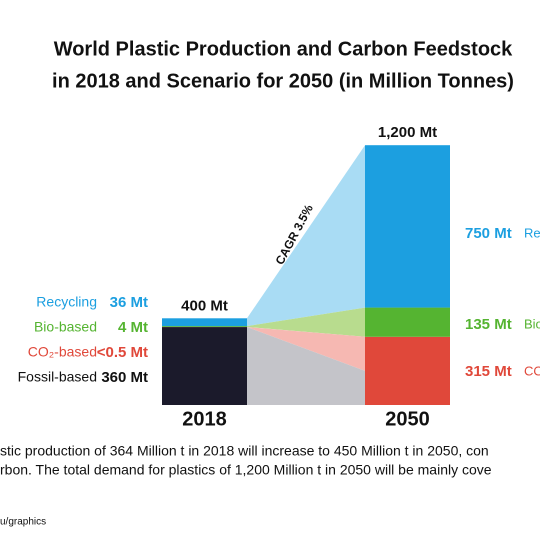 Image resolution: width=540 pixels, height=540 pixels. Describe the element at coordinates (488, 324) in the screenshot. I see `value-label: 135 Mt` at that location.